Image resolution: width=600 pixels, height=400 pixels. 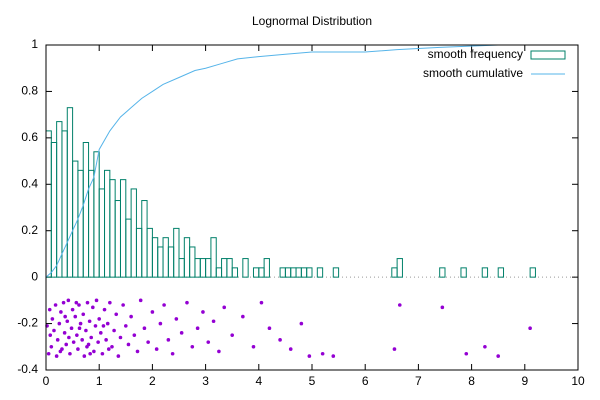 I want to click on x-tick-label: 3, so click(x=205, y=381).